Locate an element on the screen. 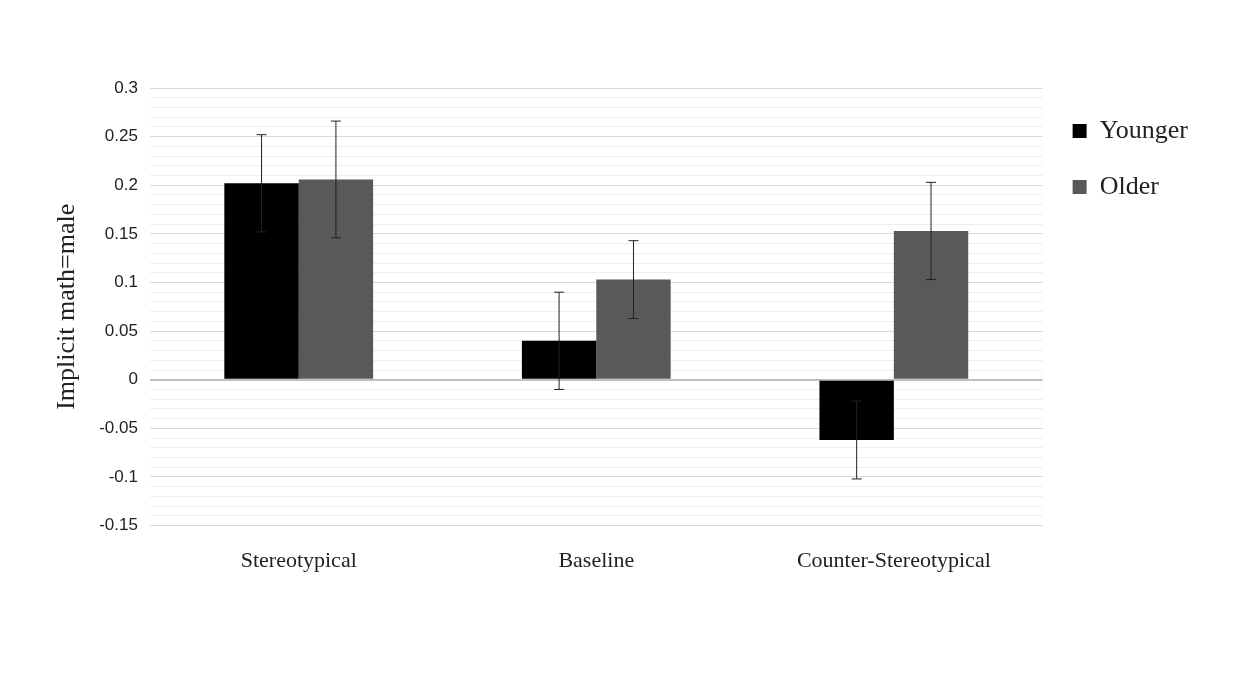  y-tick-label: 0.15 is located at coordinates (121, 233).